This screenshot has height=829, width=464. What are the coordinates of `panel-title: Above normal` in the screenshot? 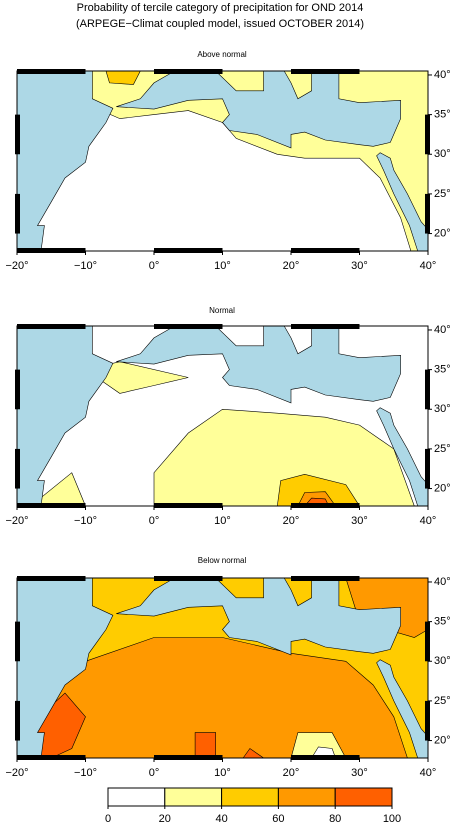 It's located at (222, 54).